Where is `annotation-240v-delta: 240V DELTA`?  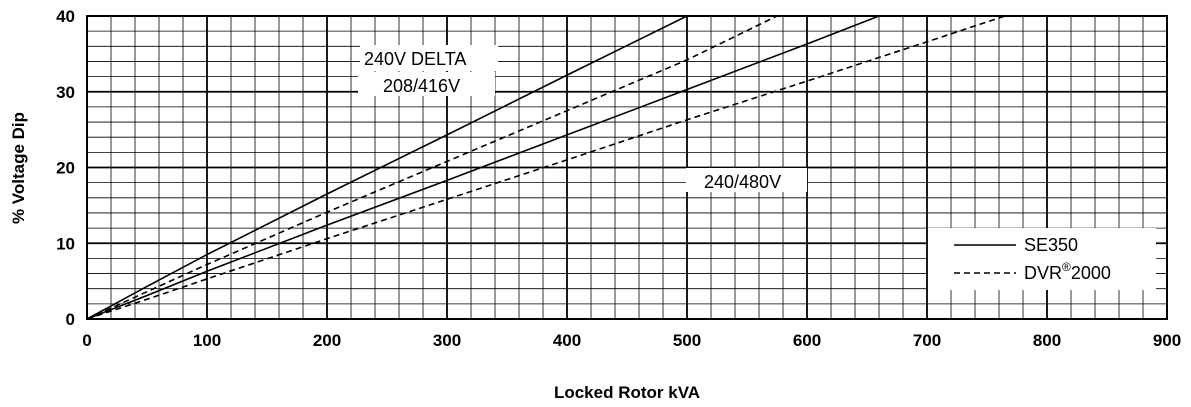
annotation-240v-delta: 240V DELTA is located at coordinates (415, 59).